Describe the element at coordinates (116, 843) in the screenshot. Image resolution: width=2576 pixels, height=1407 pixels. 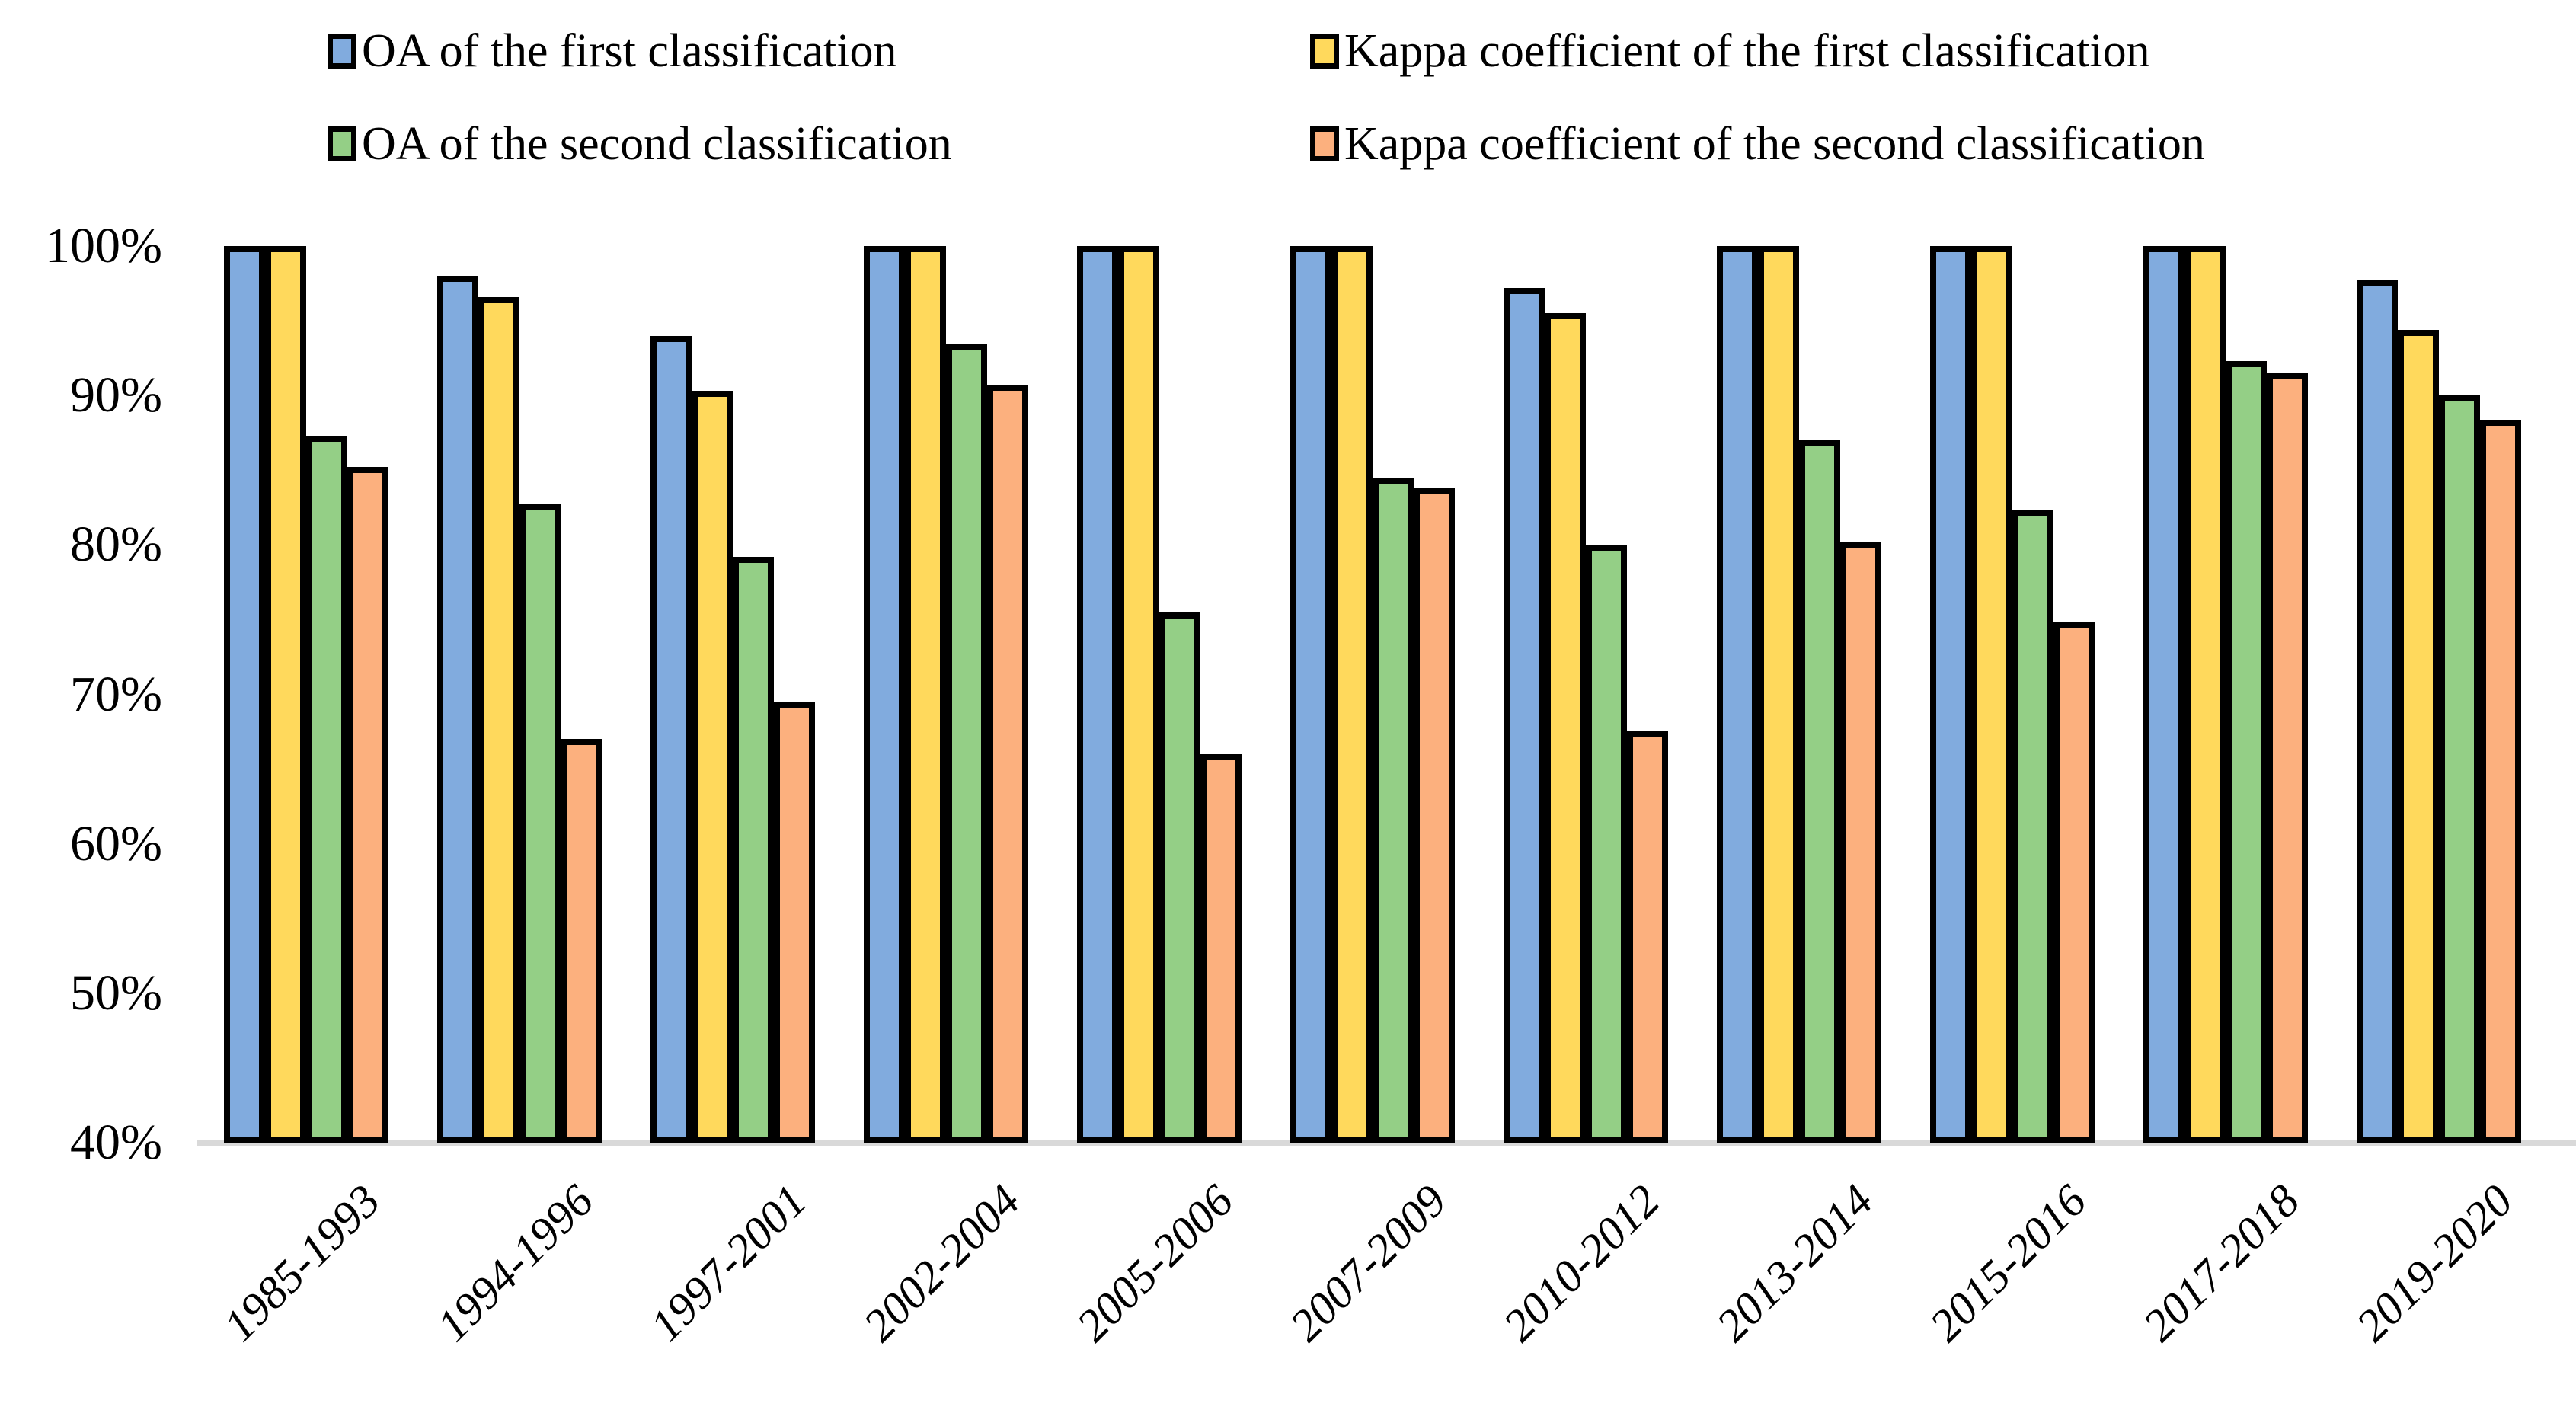
I see `y-tick-label: 60%` at that location.